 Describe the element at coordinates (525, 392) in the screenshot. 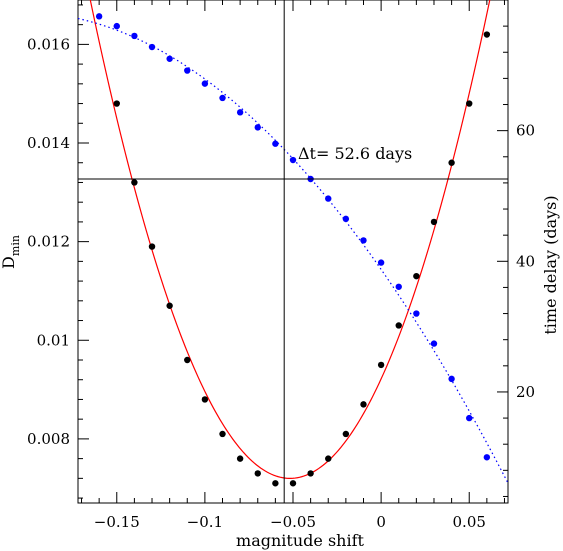

I see `y-right-tick-label: 20` at that location.